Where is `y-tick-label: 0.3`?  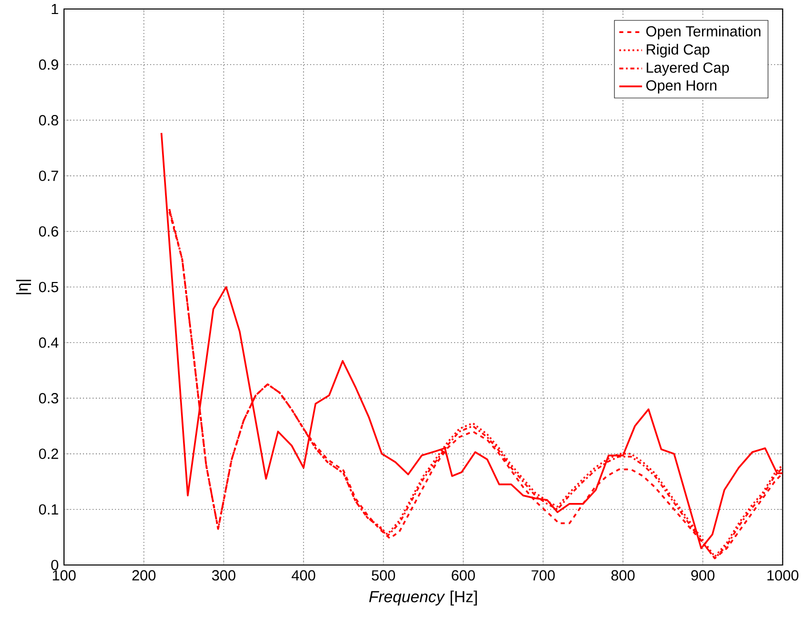 y-tick-label: 0.3 is located at coordinates (48, 398).